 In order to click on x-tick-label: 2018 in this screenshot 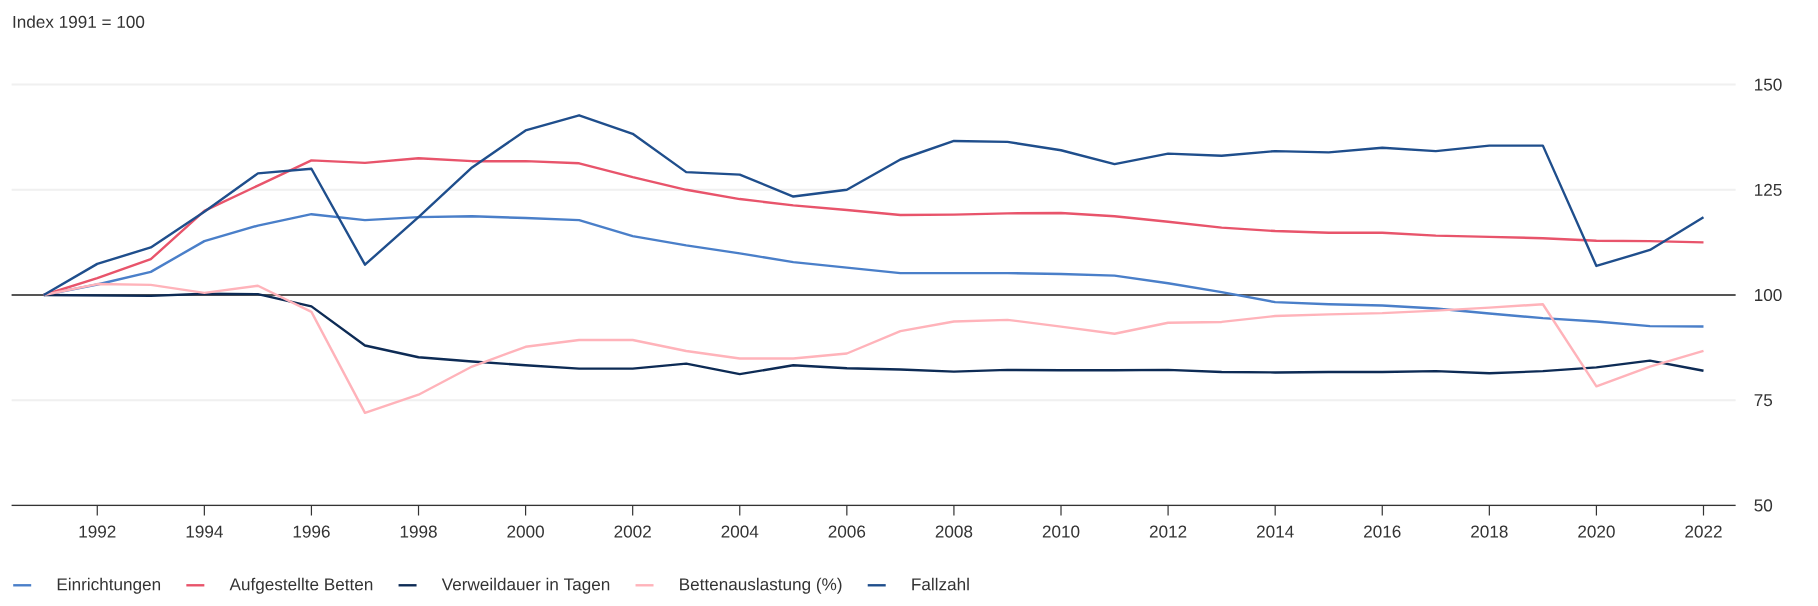, I will do `click(1489, 531)`.